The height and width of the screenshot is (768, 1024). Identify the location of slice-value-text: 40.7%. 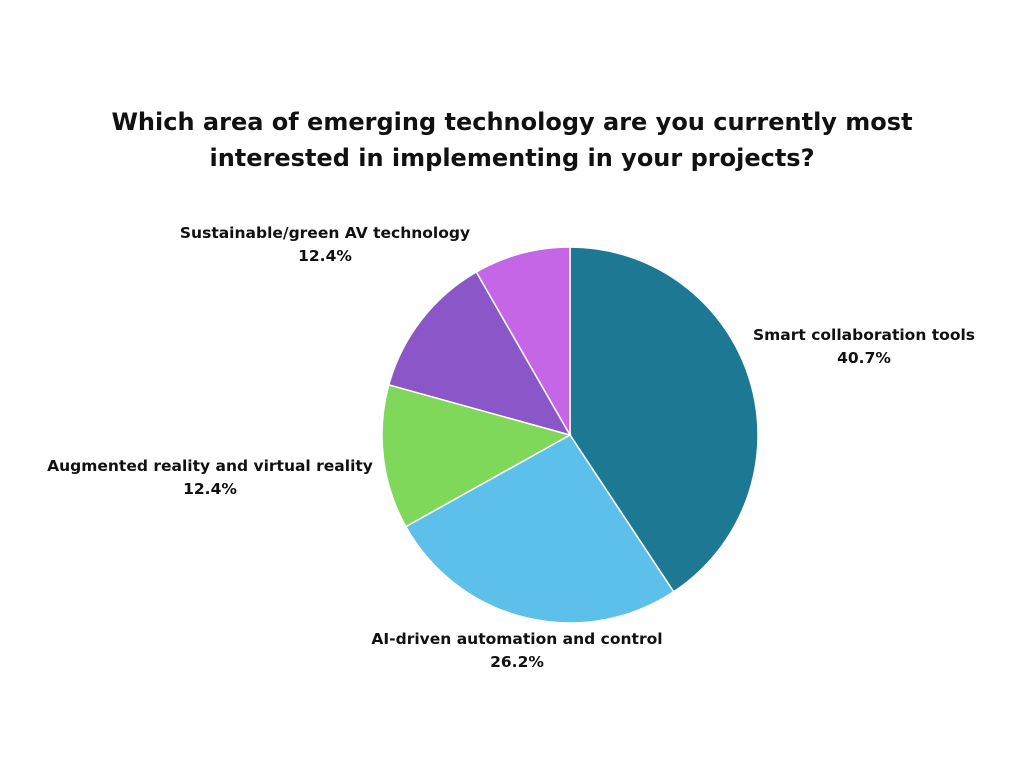
(864, 358).